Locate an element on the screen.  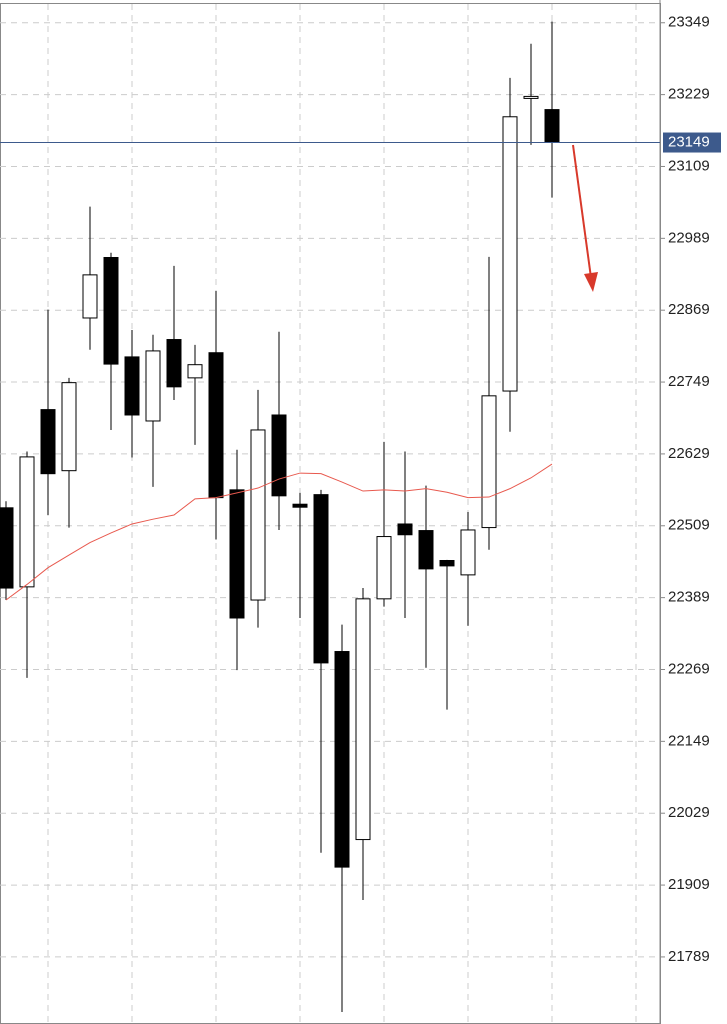
last-price-box is located at coordinates (692, 142).